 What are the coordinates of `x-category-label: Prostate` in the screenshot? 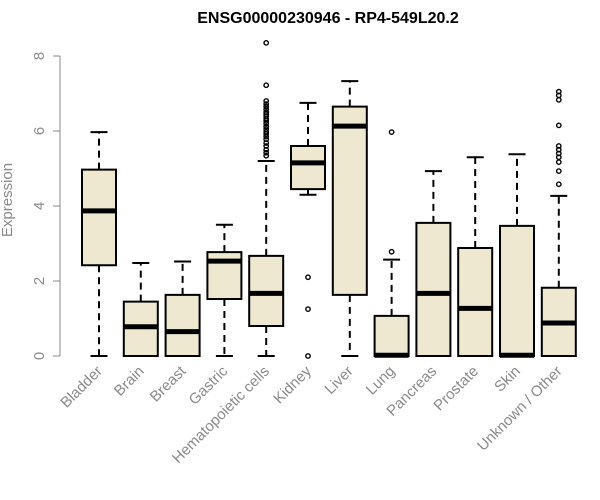 It's located at (456, 389).